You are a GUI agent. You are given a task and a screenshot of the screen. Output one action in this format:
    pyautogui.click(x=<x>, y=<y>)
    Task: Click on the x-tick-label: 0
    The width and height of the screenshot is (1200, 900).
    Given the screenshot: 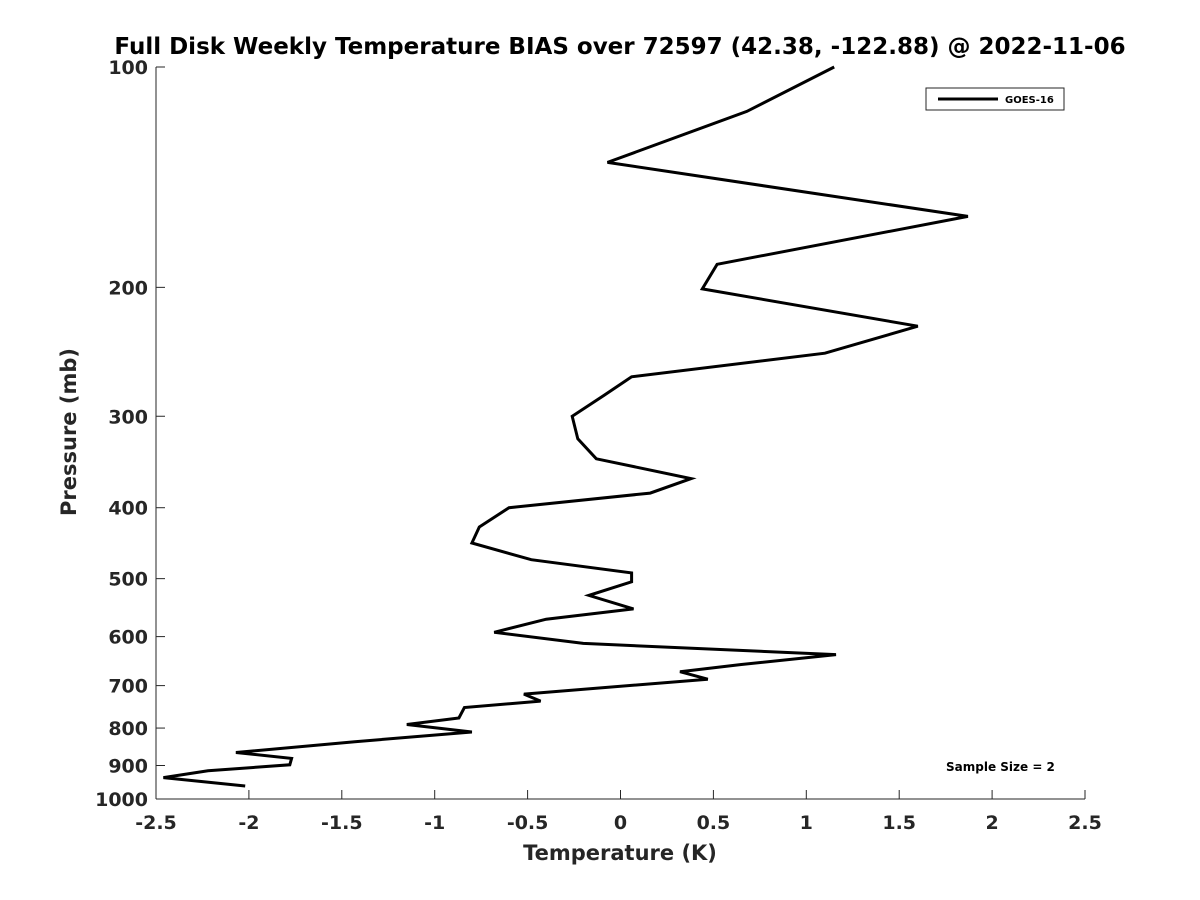 What is the action you would take?
    pyautogui.click(x=620, y=823)
    